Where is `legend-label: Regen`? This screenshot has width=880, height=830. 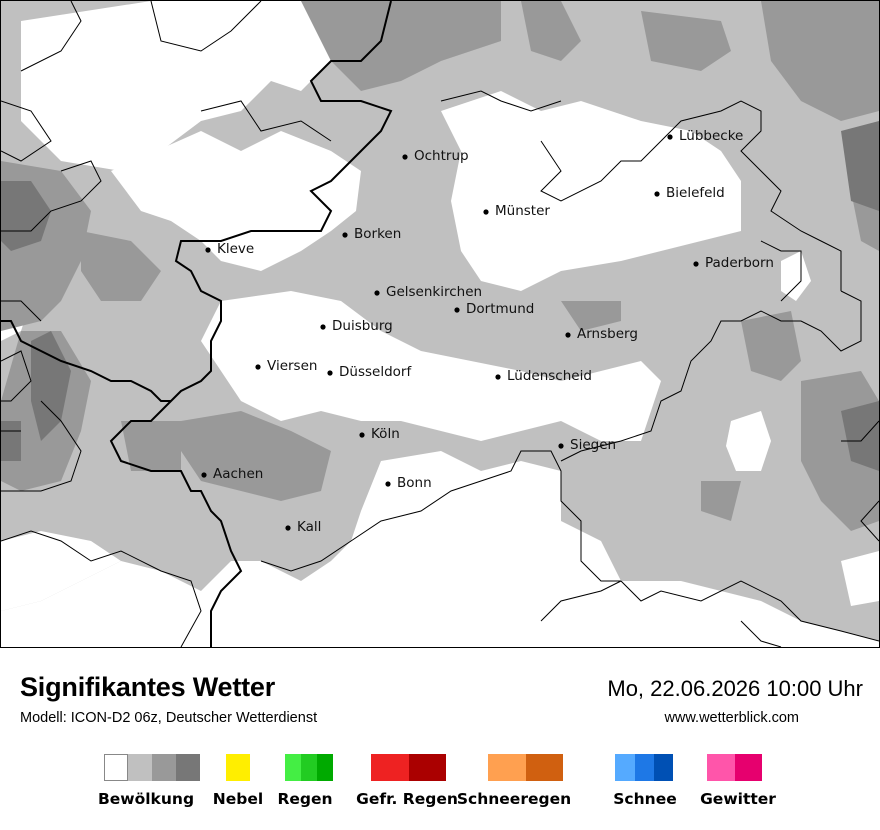
legend-label: Regen is located at coordinates (305, 799).